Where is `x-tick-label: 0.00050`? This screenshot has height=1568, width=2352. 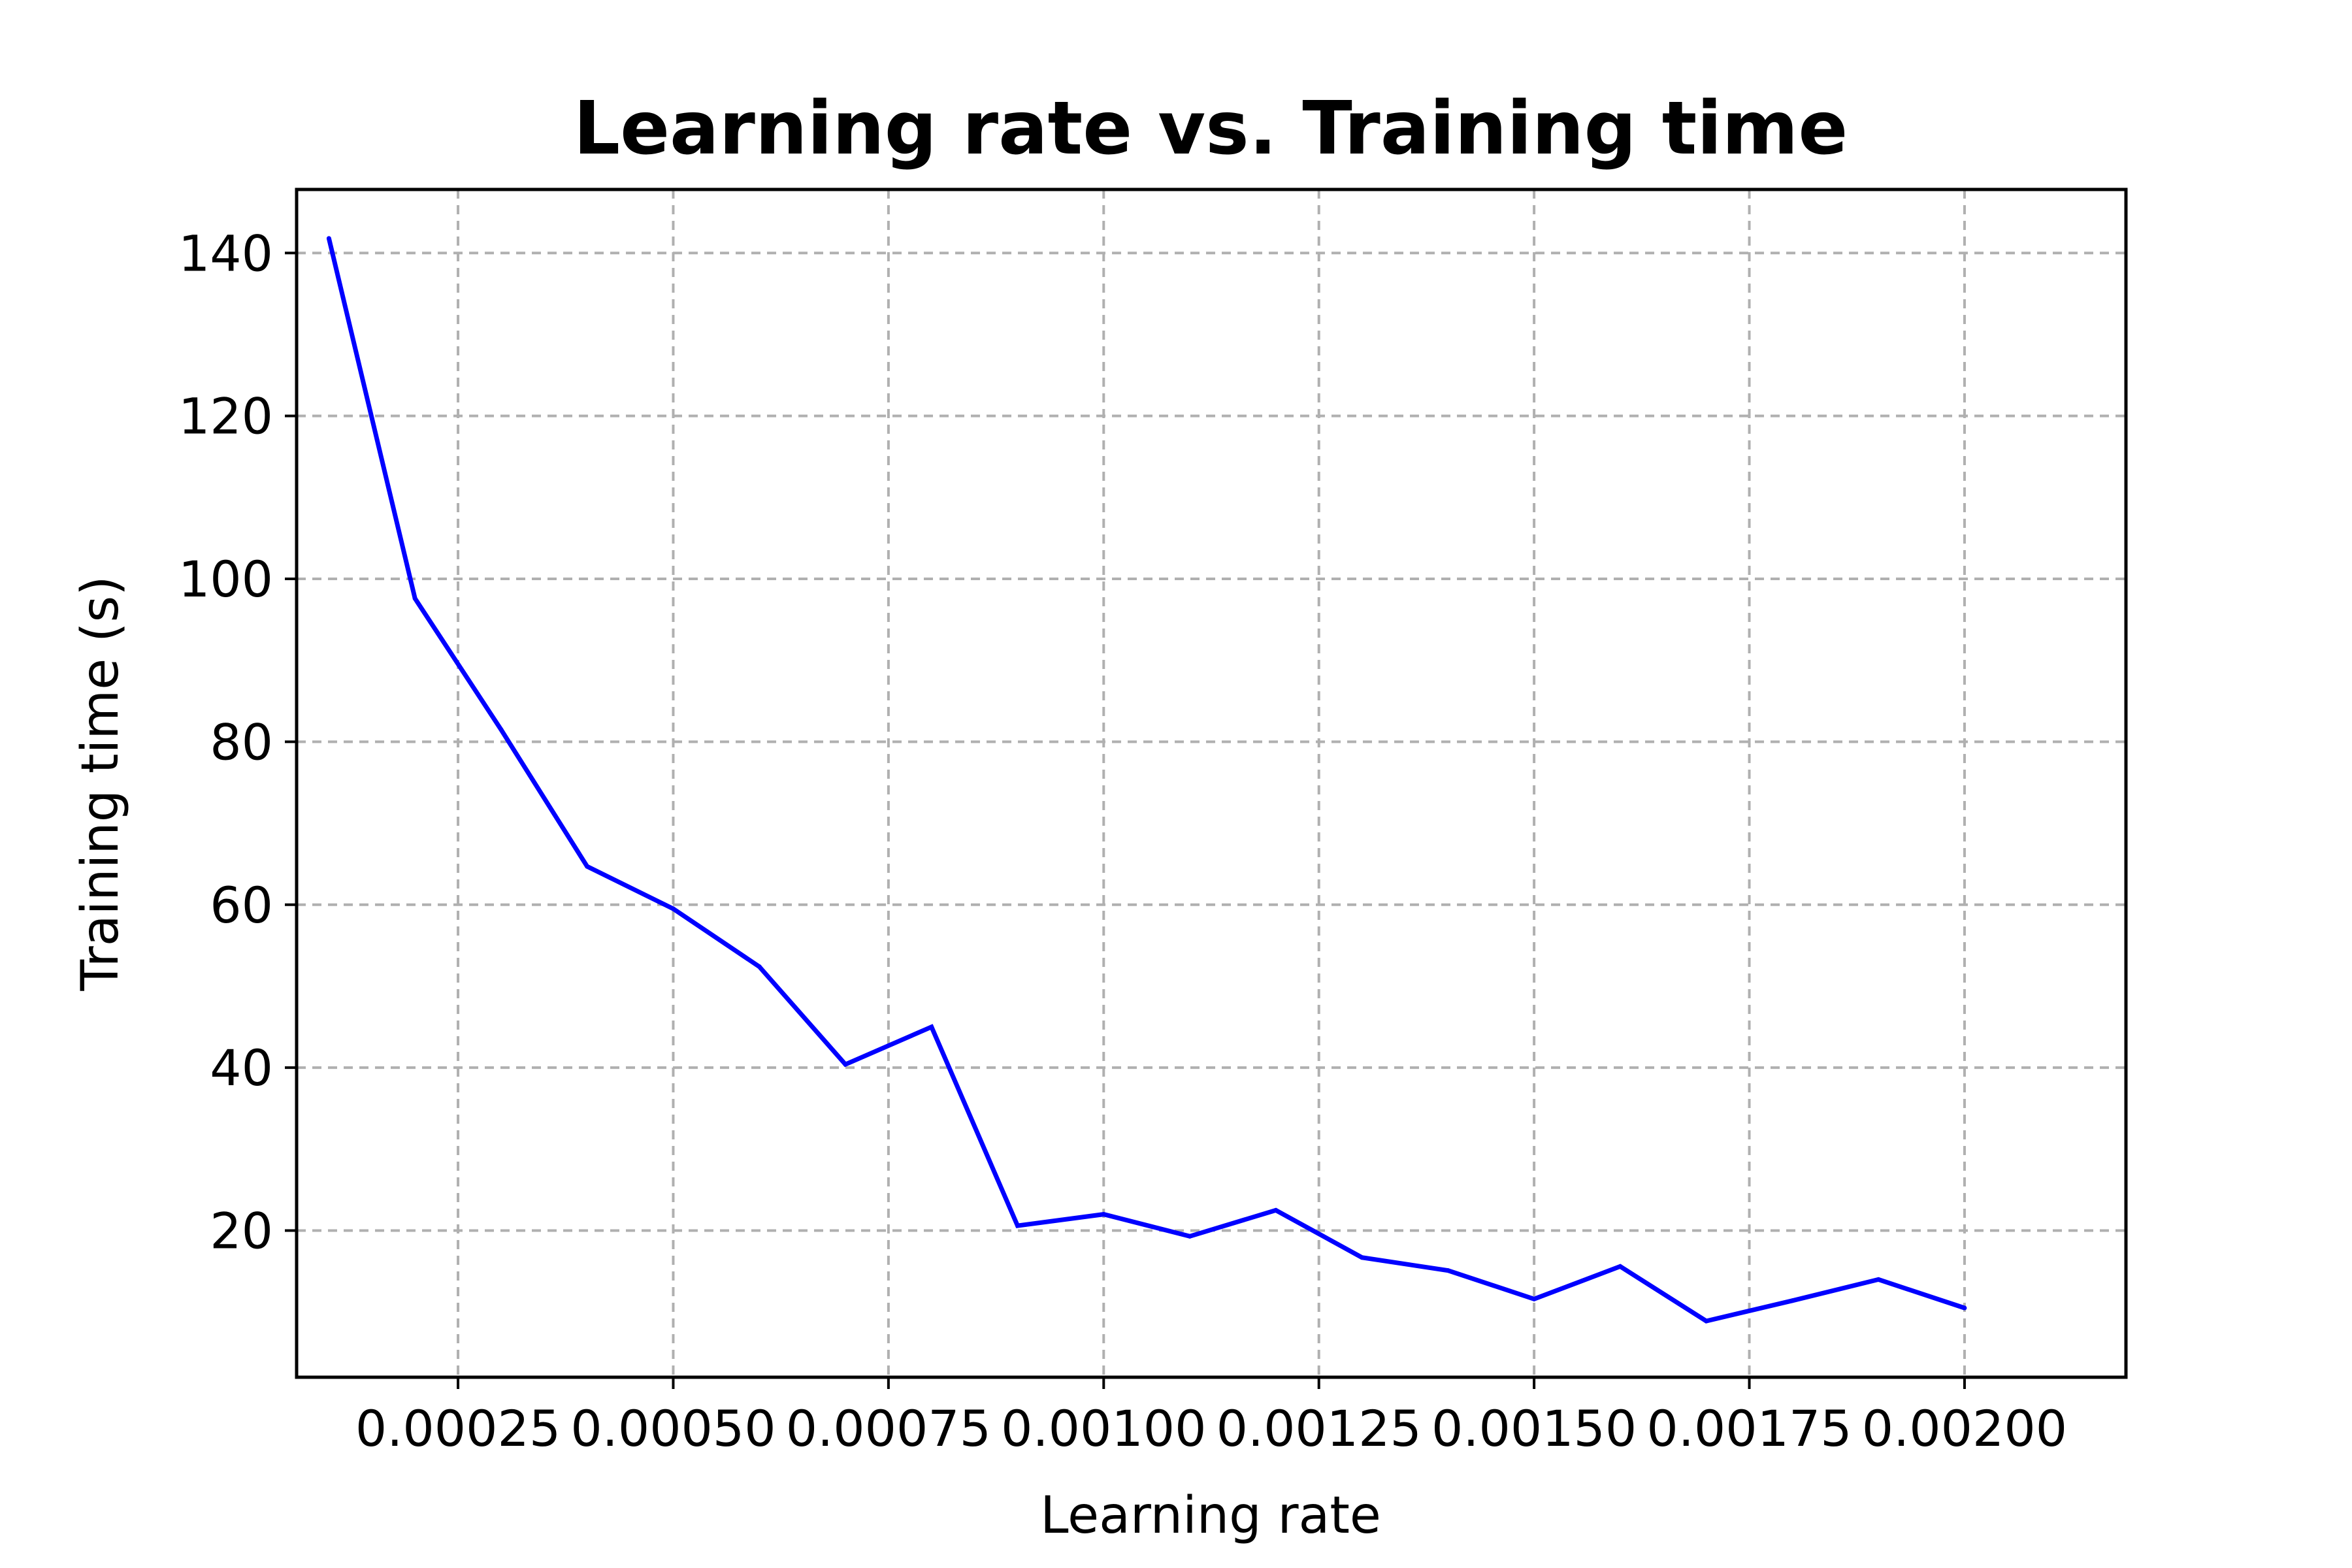
x-tick-label: 0.00050 is located at coordinates (673, 1428).